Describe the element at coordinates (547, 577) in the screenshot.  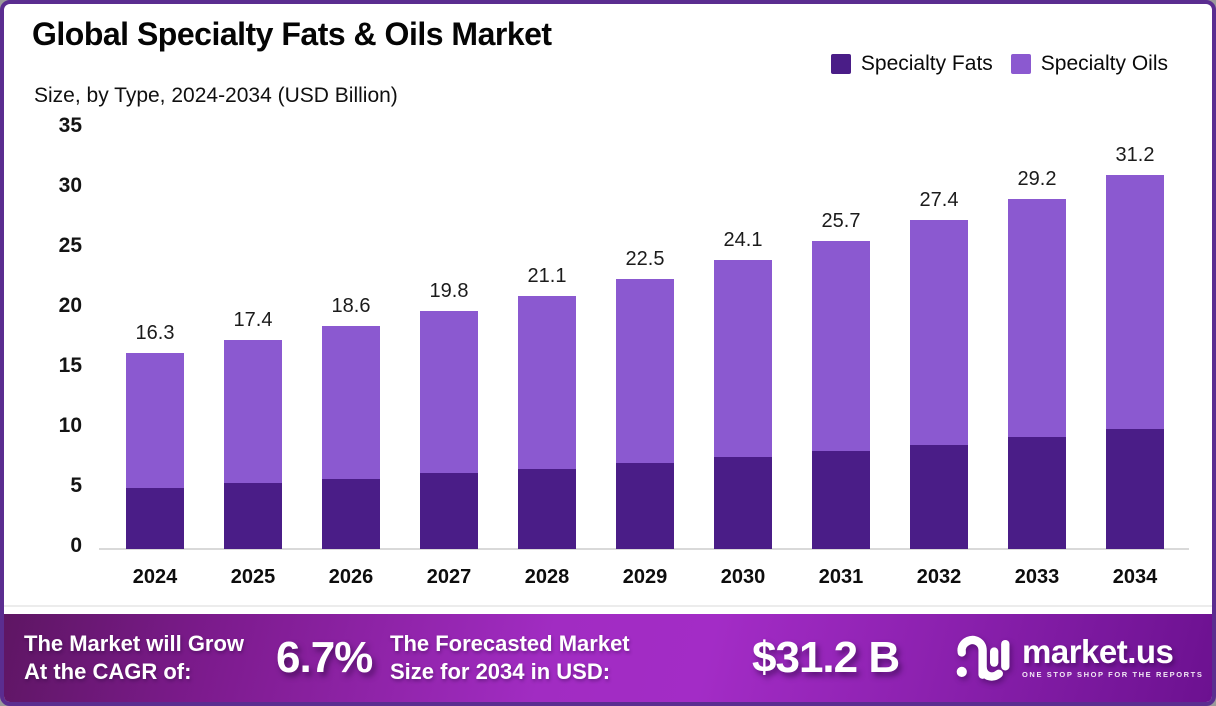
I see `x-axis-label-2028: 2028` at that location.